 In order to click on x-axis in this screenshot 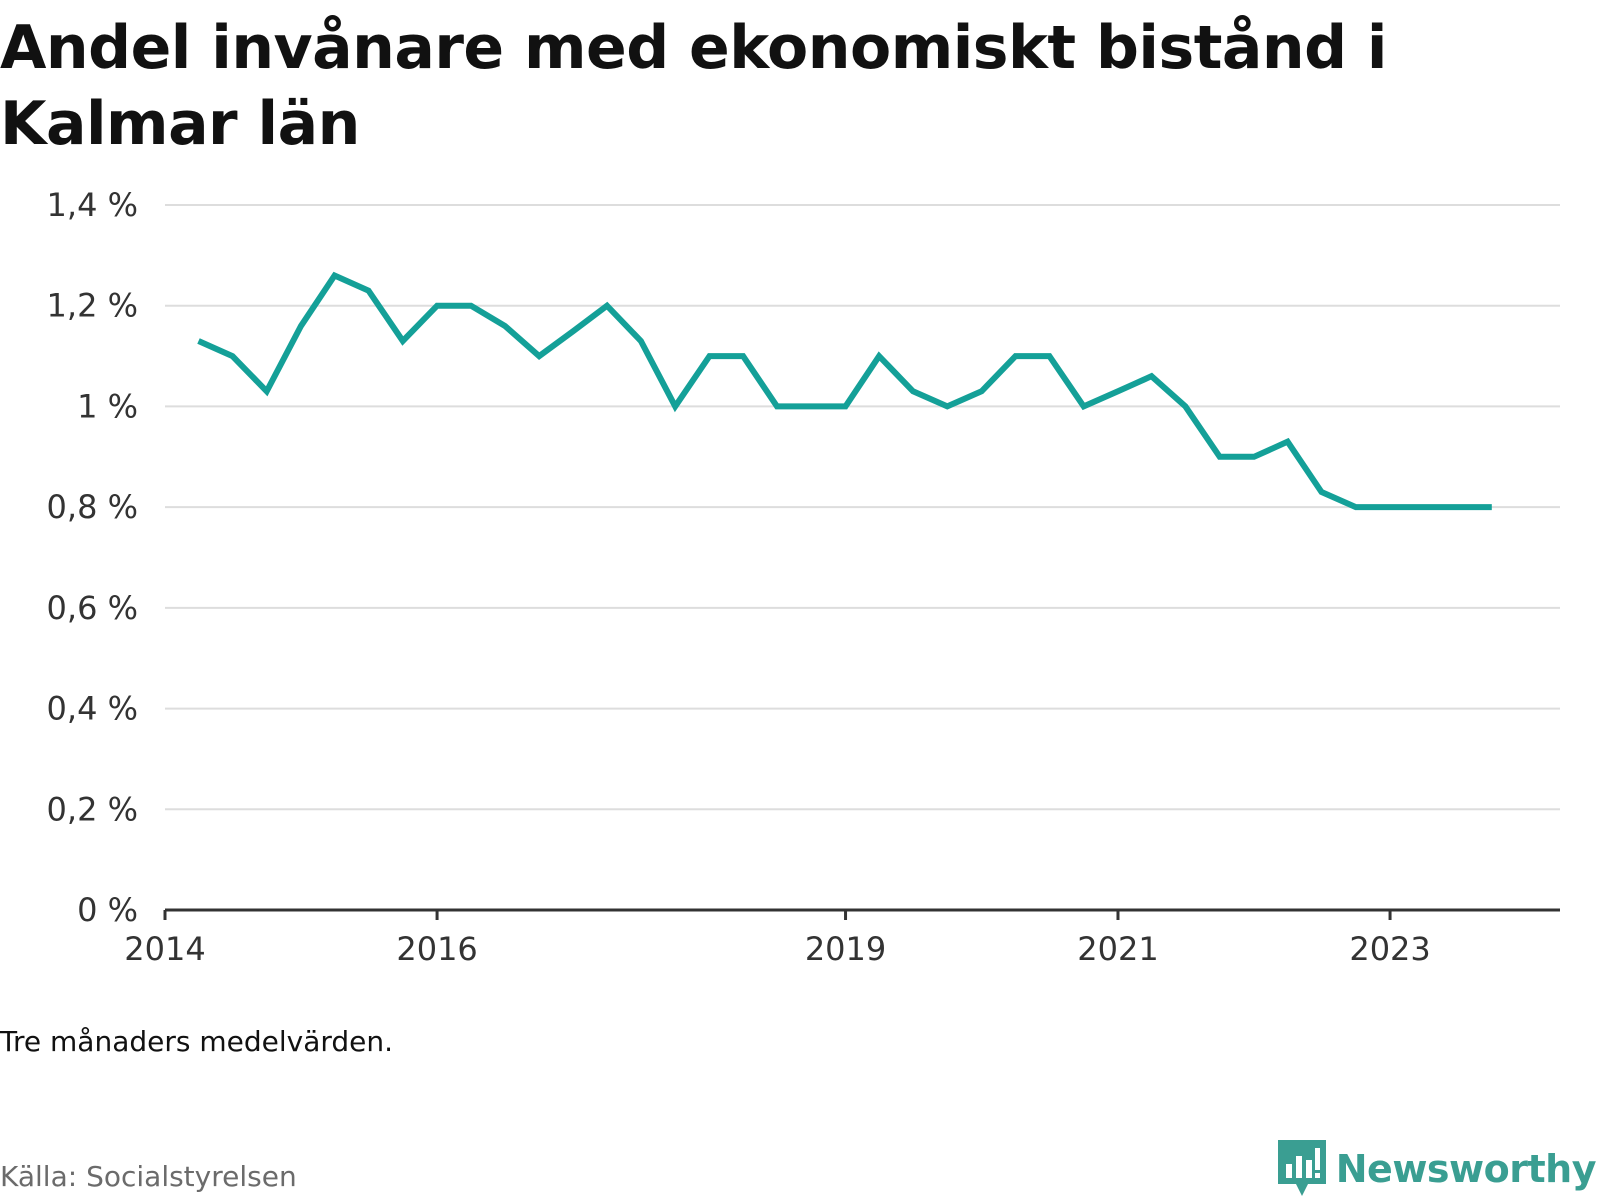, I will do `click(861, 914)`.